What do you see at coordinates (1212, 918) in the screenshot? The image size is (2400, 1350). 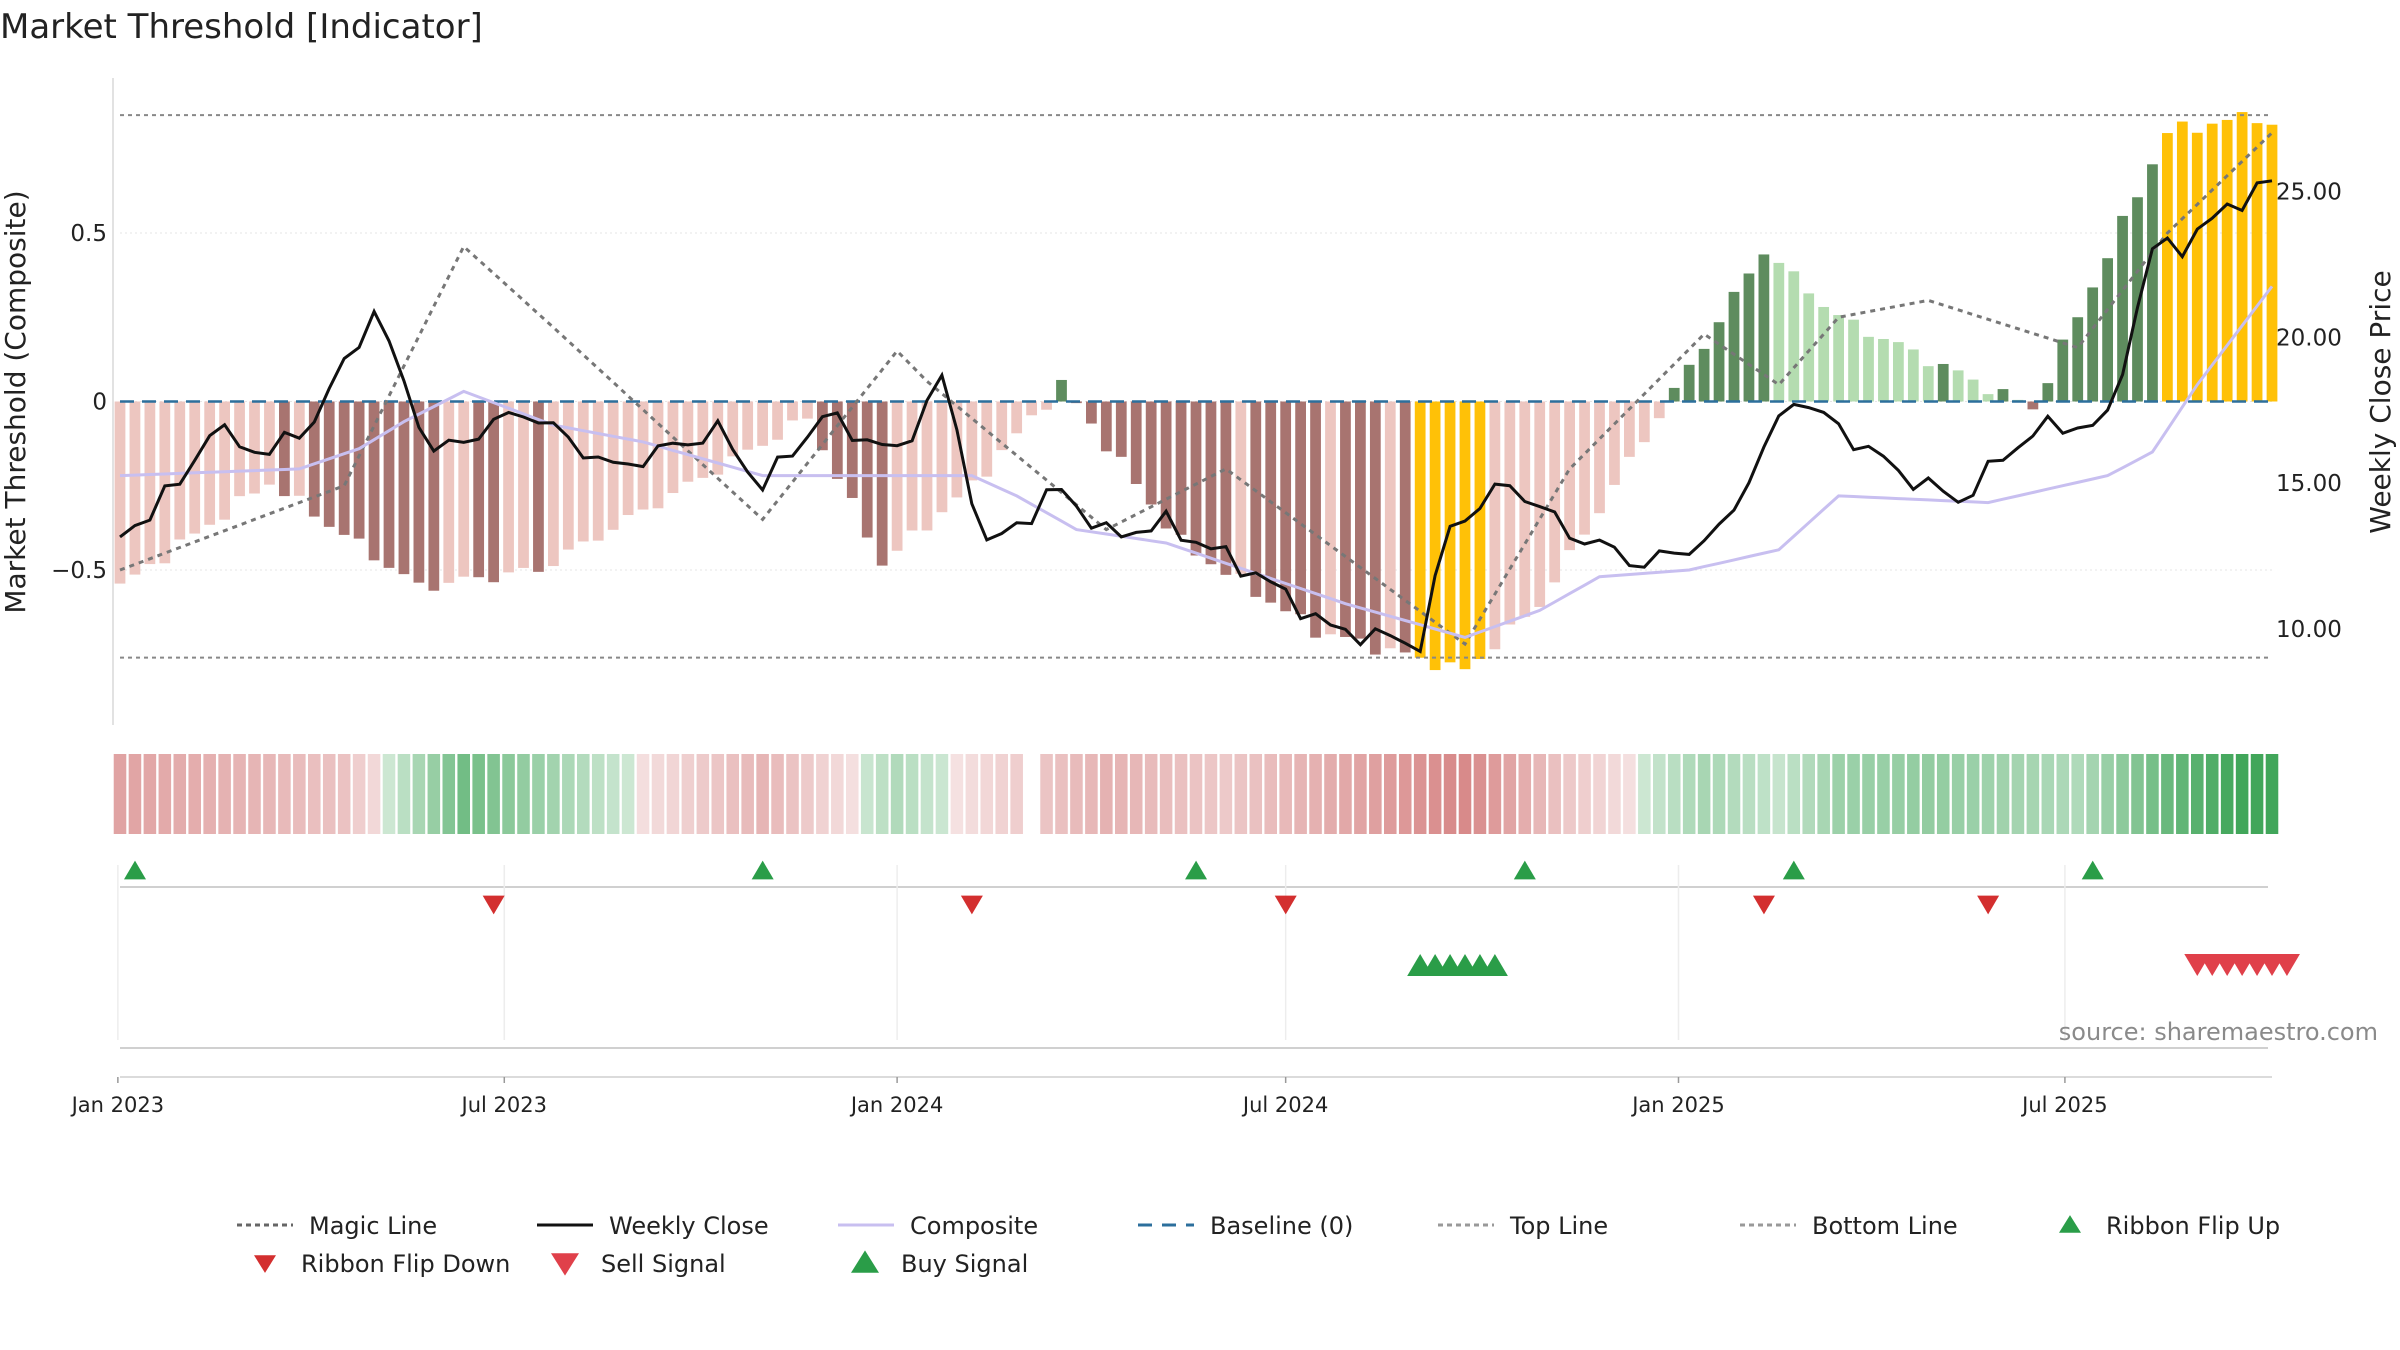 I see `signal-markers` at bounding box center [1212, 918].